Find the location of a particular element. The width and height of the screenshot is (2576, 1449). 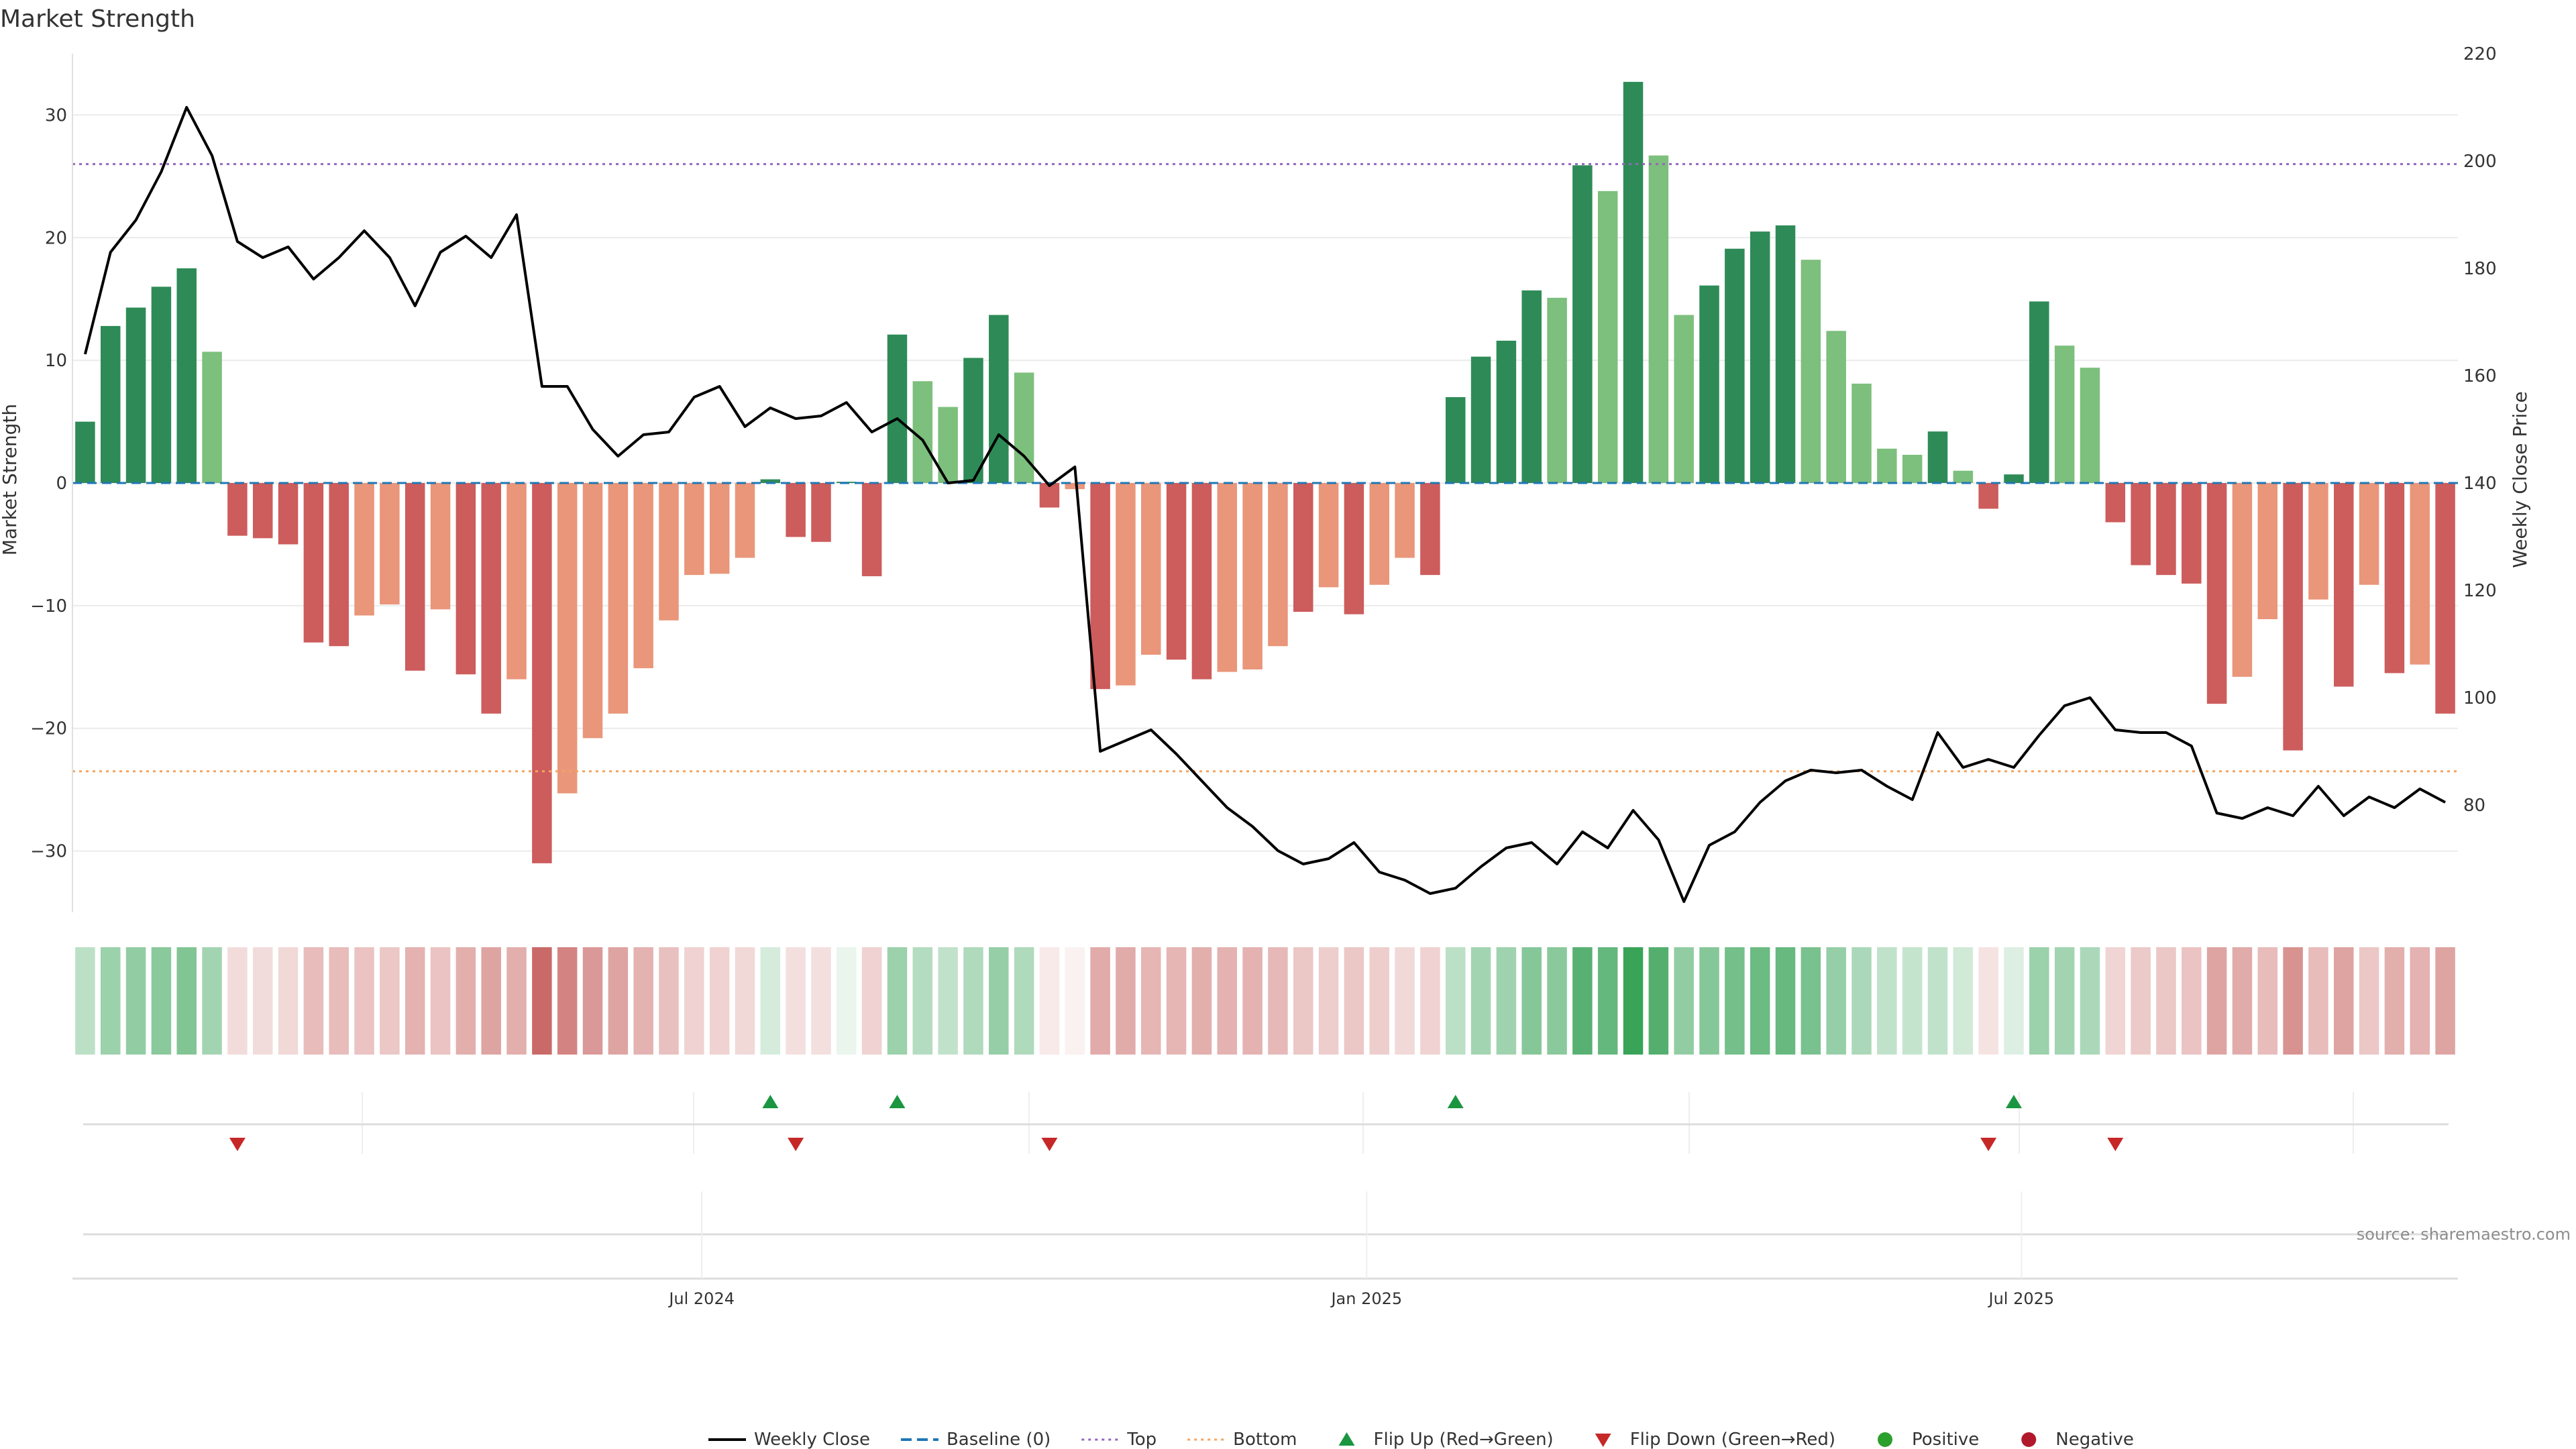

y2-tick-label: 80 is located at coordinates (2474, 806).